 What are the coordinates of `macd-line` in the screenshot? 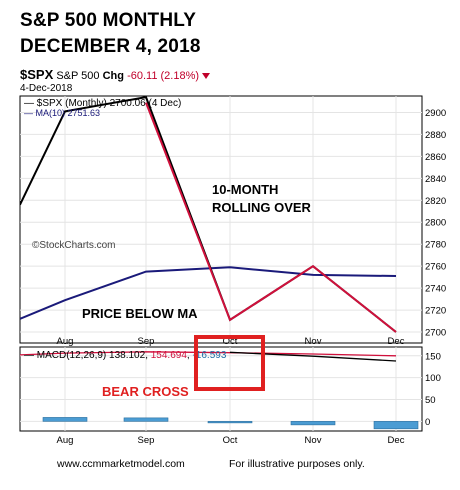 It's located at (313, 356).